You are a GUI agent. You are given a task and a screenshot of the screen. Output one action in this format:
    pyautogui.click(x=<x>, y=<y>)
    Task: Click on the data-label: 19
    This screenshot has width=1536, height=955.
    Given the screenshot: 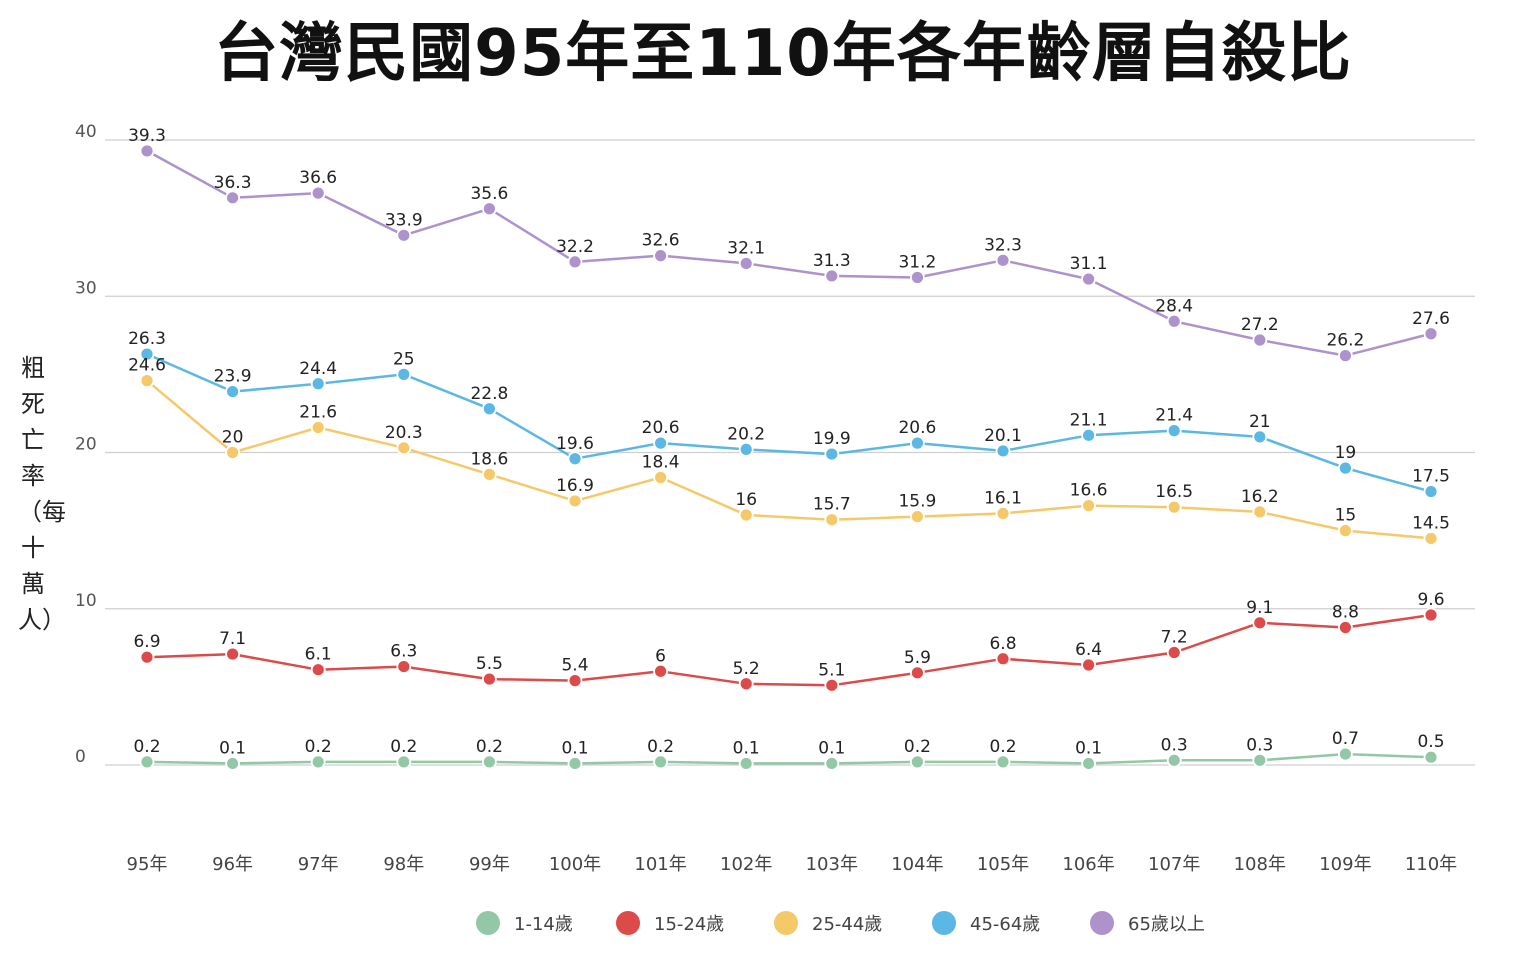 What is the action you would take?
    pyautogui.click(x=1346, y=453)
    